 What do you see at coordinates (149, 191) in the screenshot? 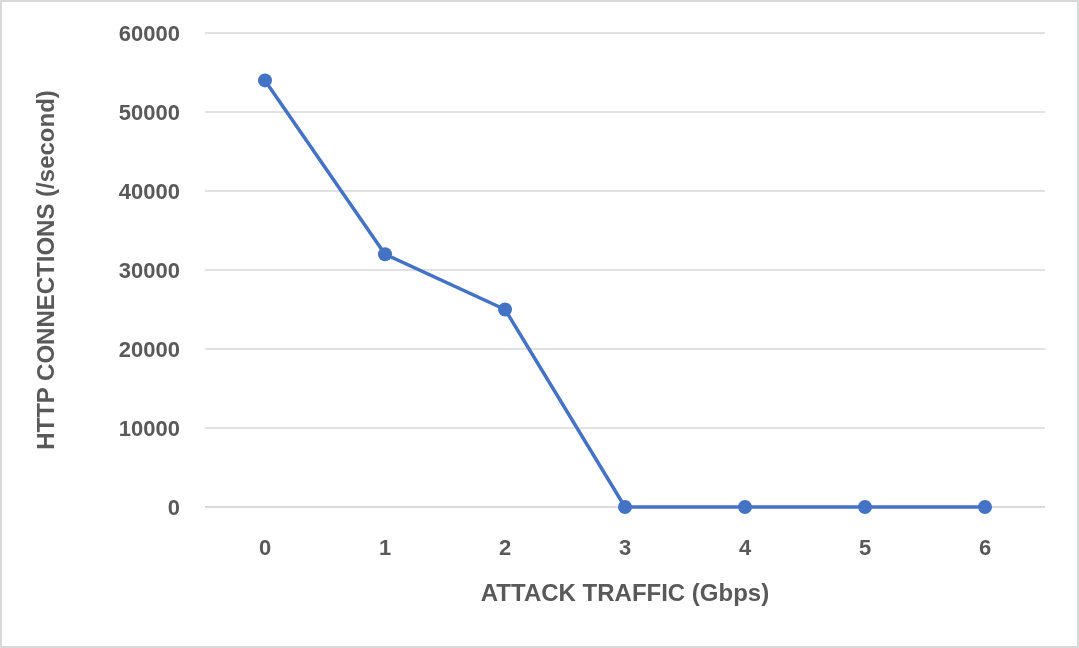
I see `y-tick-label: 40000` at bounding box center [149, 191].